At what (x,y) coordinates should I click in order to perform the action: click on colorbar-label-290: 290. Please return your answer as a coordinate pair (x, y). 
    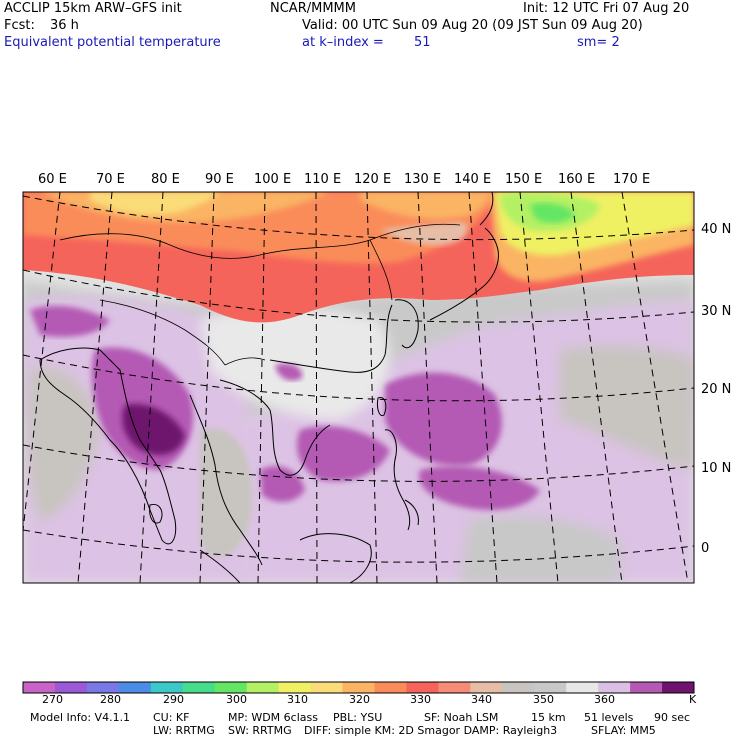
    Looking at the image, I should click on (173, 699).